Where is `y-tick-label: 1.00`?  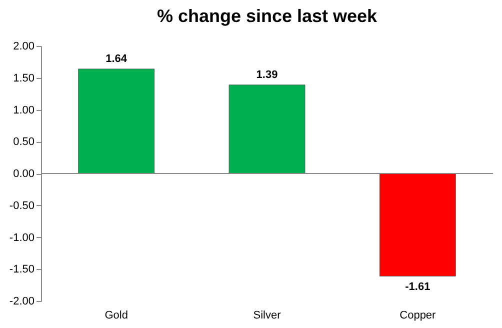 y-tick-label: 1.00 is located at coordinates (23, 110).